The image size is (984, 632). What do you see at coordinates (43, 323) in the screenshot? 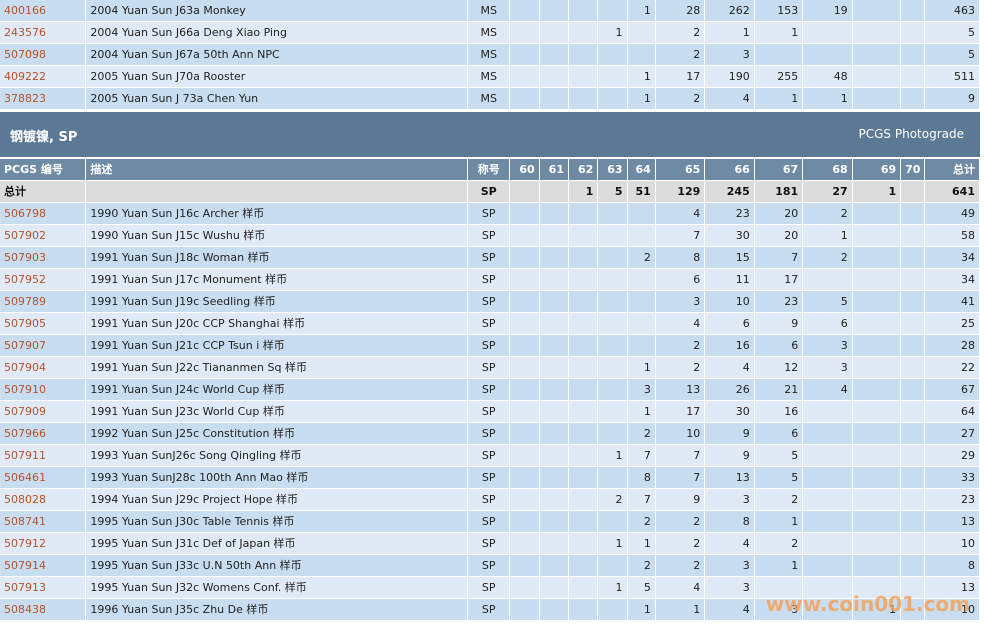
I see `pcgs-number-link: 507905` at bounding box center [43, 323].